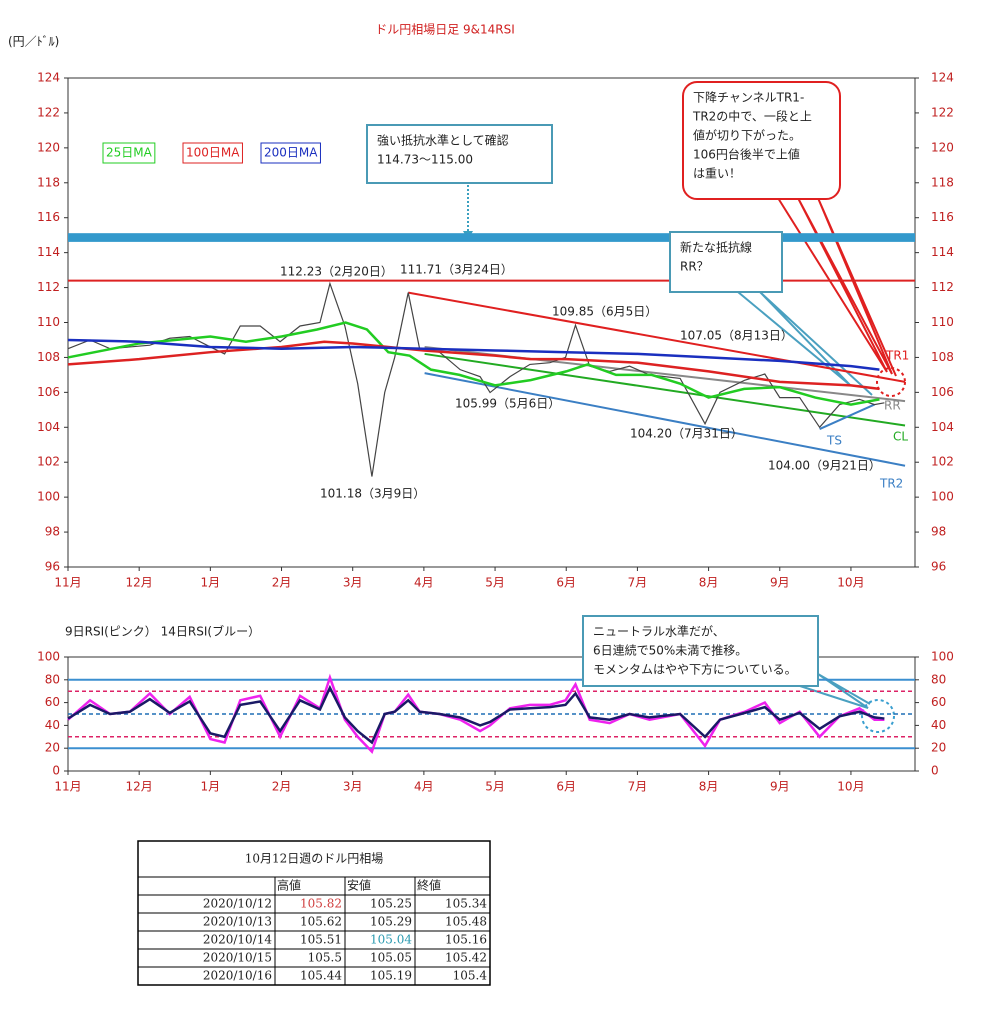  Describe the element at coordinates (314, 859) in the screenshot. I see `table-title: 10月12日週のドル円相場` at that location.